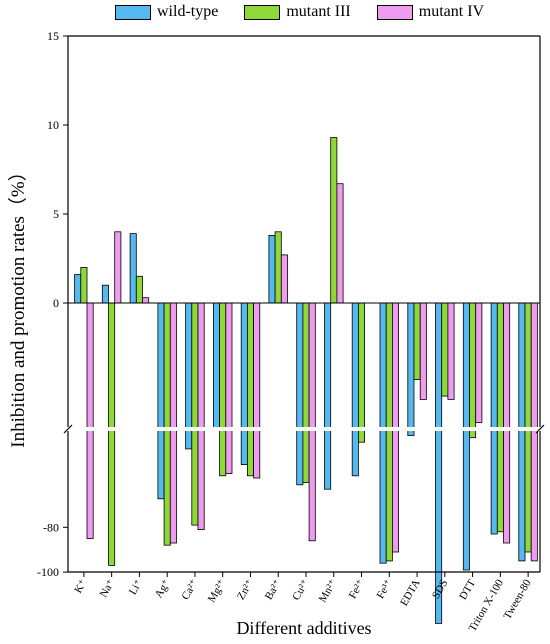  What do you see at coordinates (410, 592) in the screenshot?
I see `x-tick-label-12: EDTA` at bounding box center [410, 592].